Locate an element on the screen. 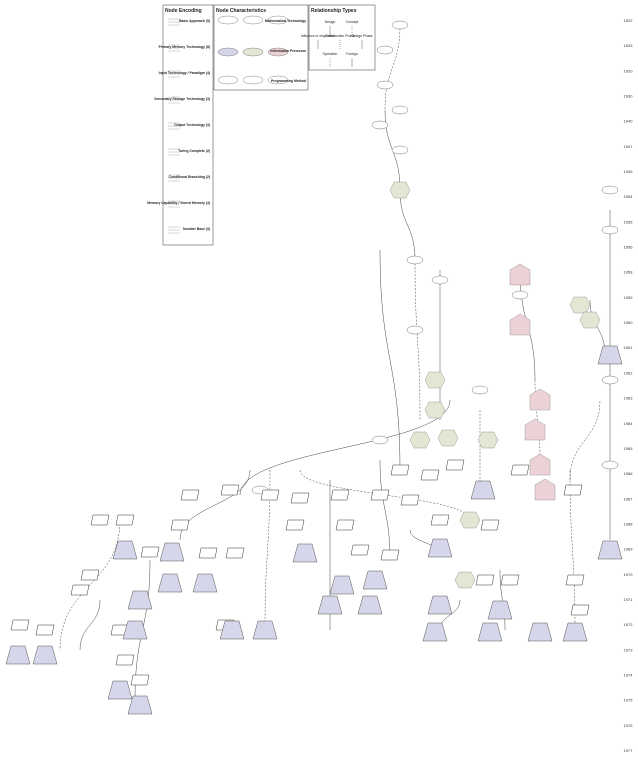 This screenshot has width=638, height=757. legend-title: Relationship Types is located at coordinates (334, 11).